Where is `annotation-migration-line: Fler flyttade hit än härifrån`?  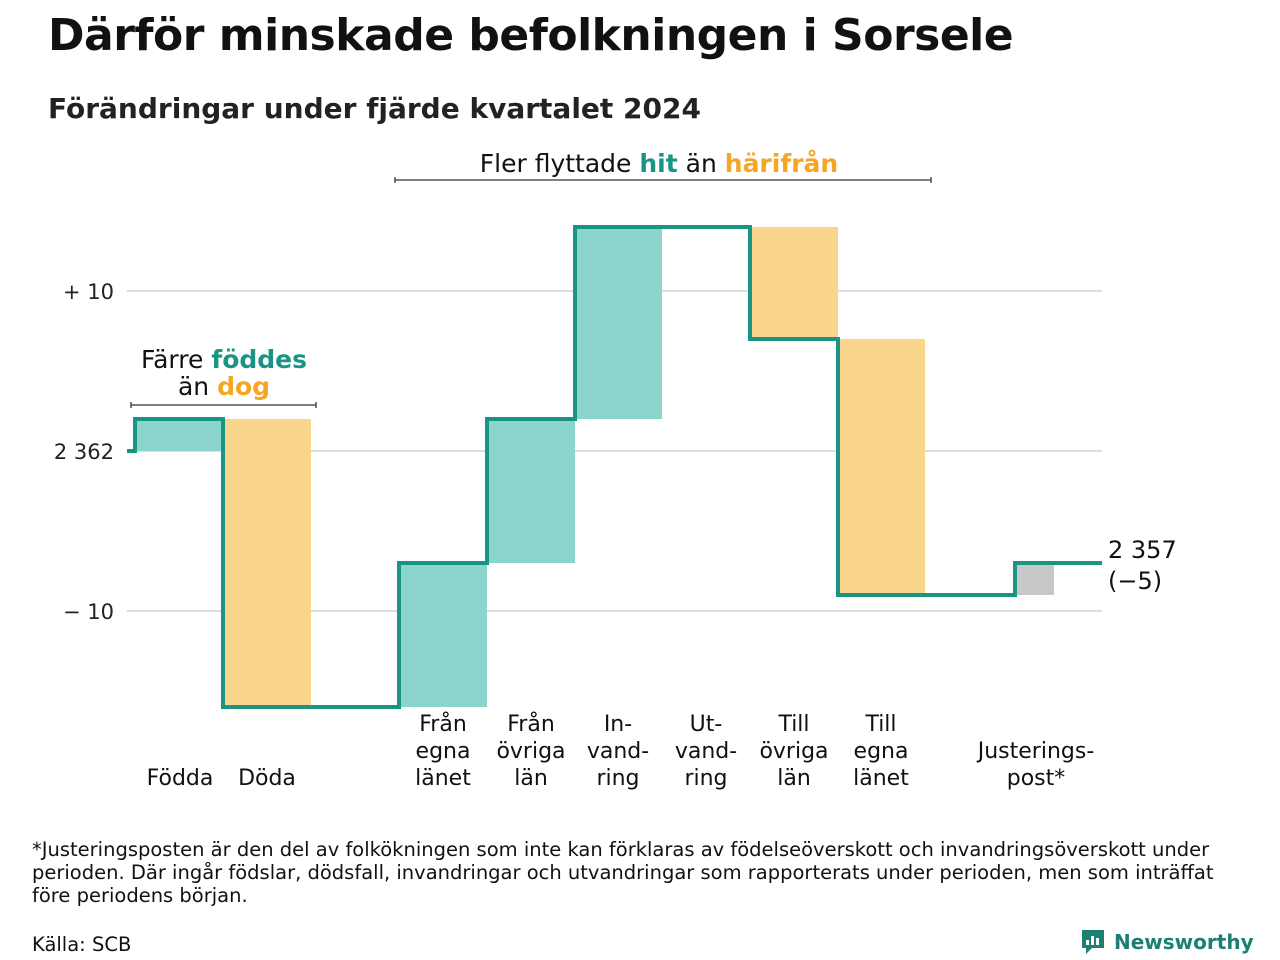 annotation-migration-line: Fler flyttade hit än härifrån is located at coordinates (659, 163).